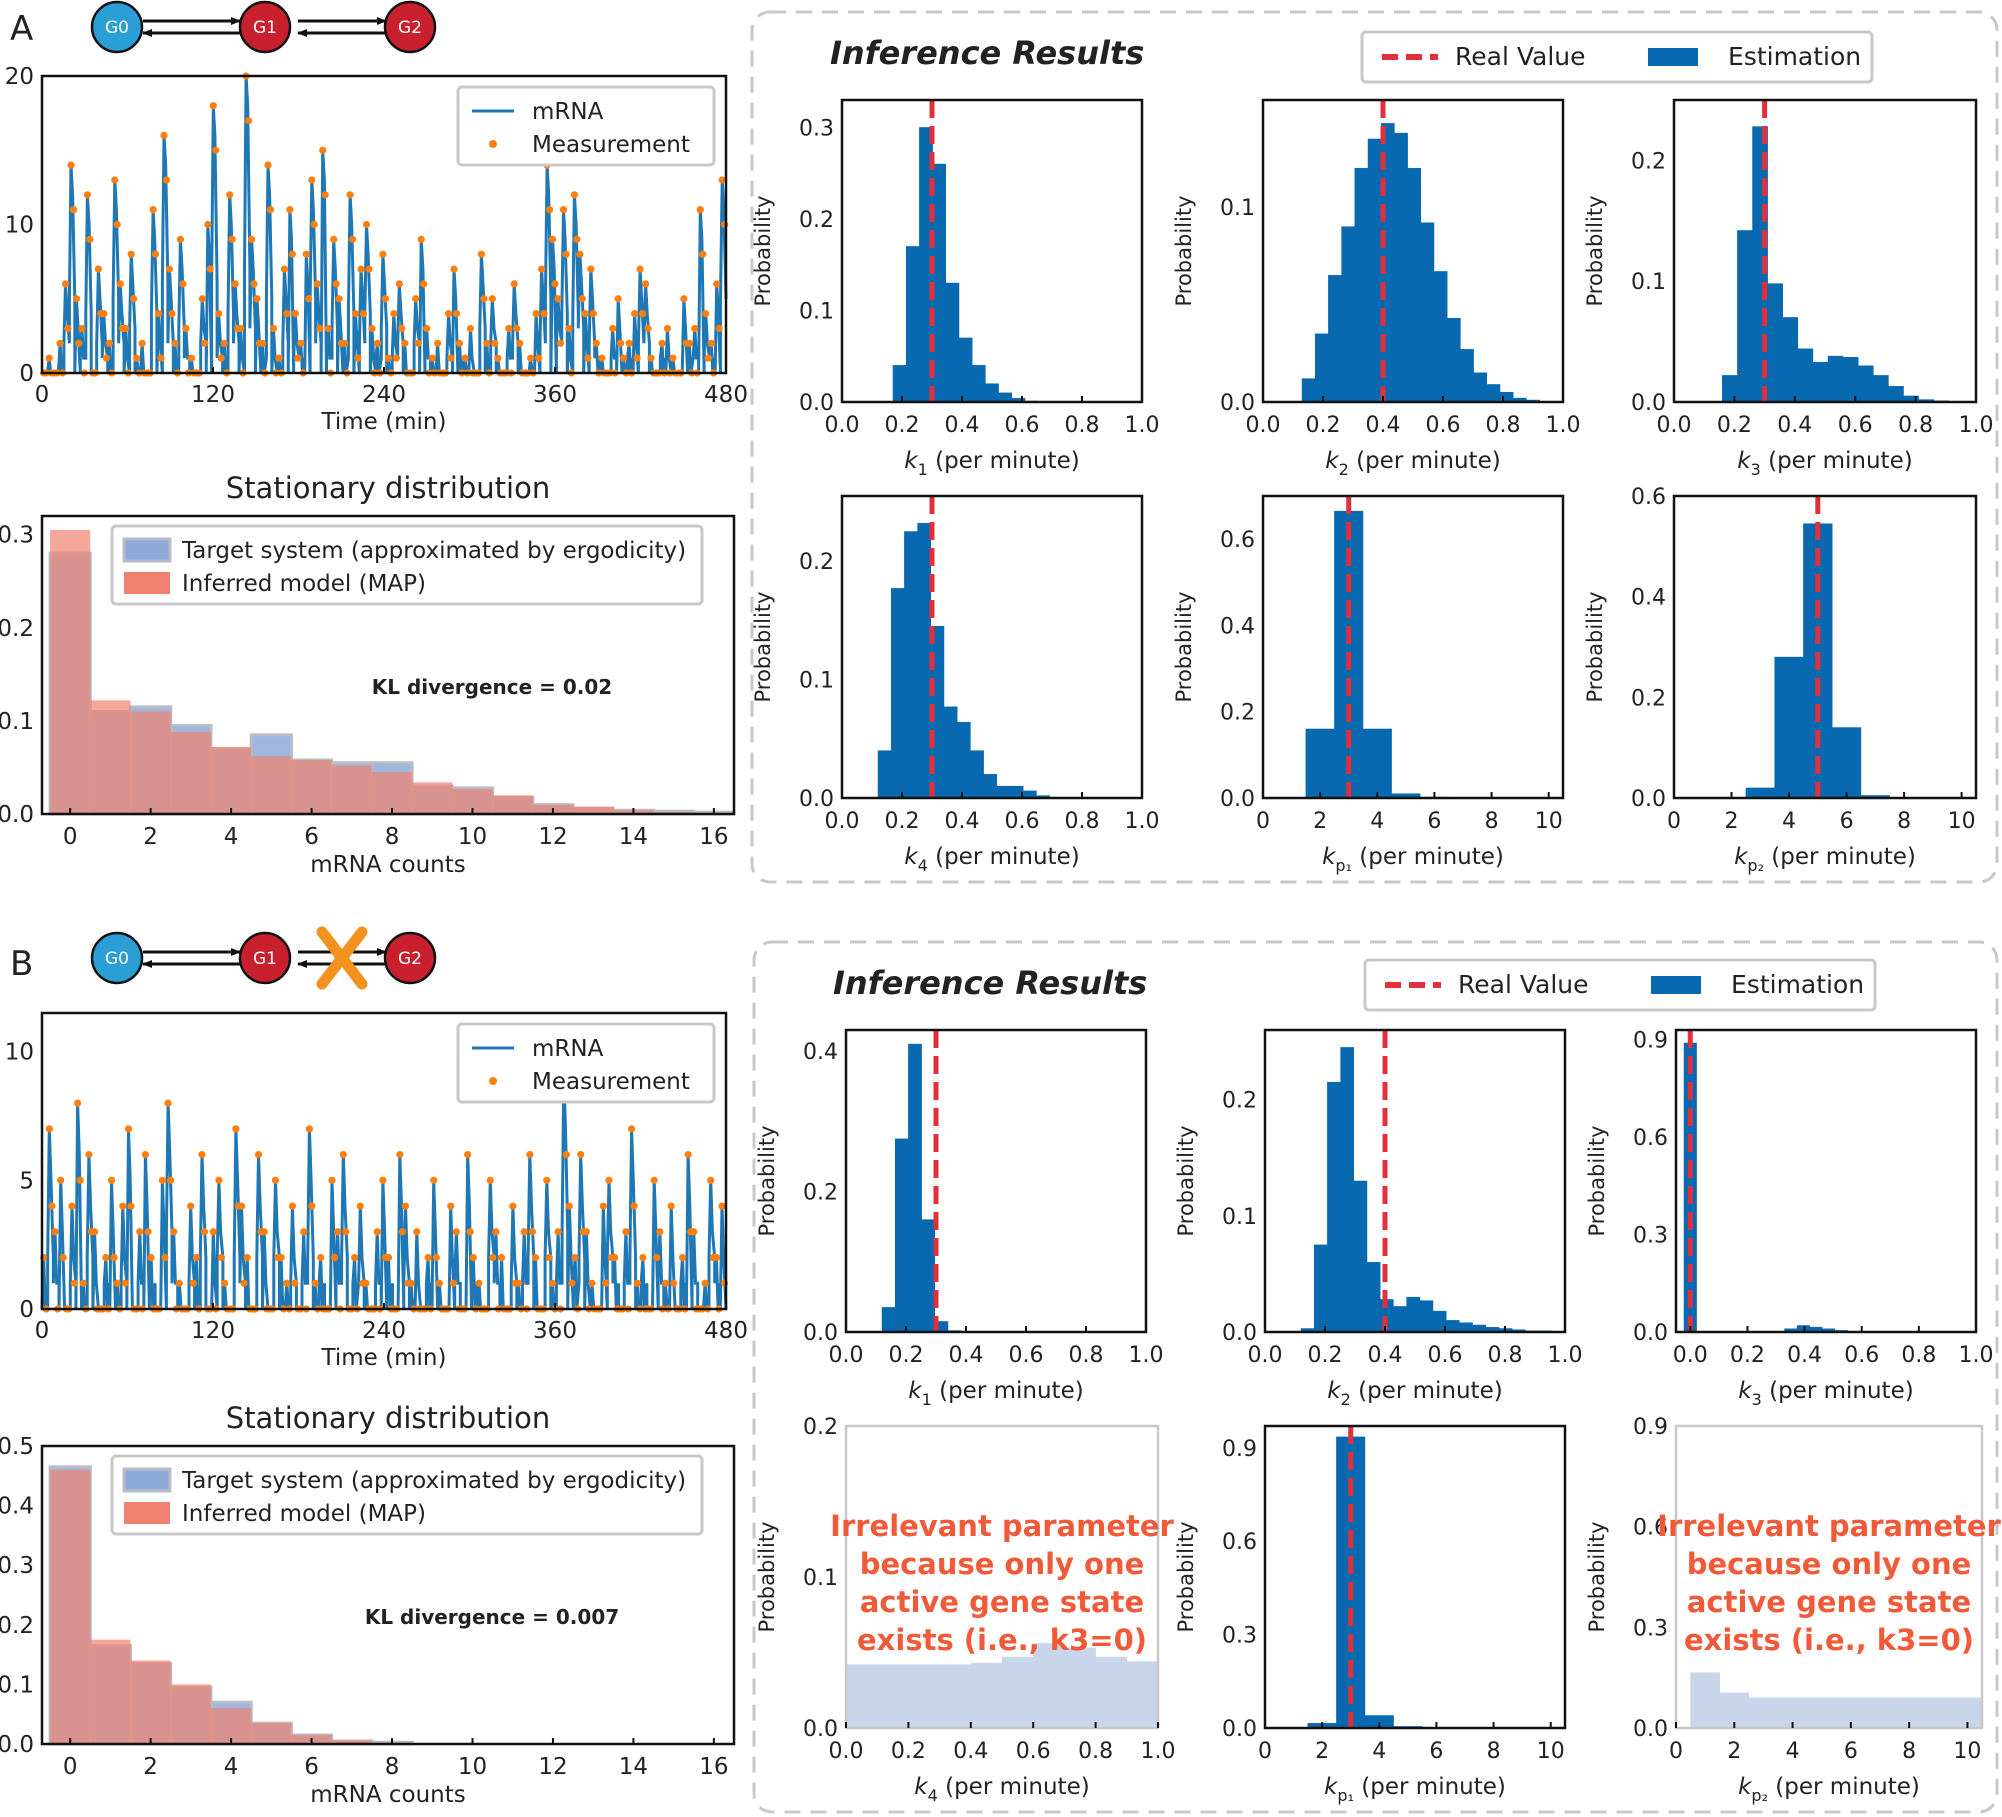 The width and height of the screenshot is (2002, 1817). What do you see at coordinates (1597, 1180) in the screenshot?
I see `histogram-ylabel: Probability` at bounding box center [1597, 1180].